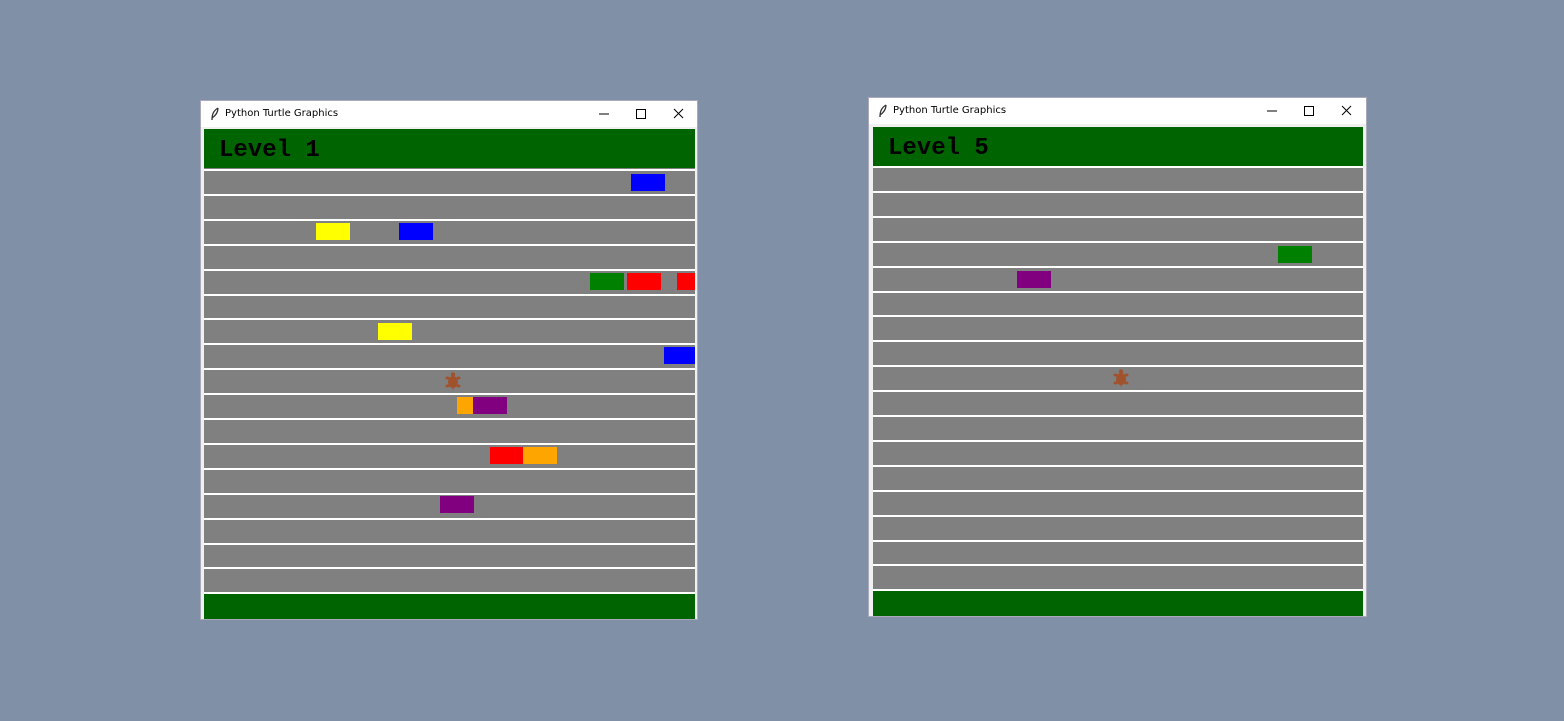 Image resolution: width=1564 pixels, height=721 pixels. What do you see at coordinates (449, 148) in the screenshot?
I see `top-zone: Level 1` at bounding box center [449, 148].